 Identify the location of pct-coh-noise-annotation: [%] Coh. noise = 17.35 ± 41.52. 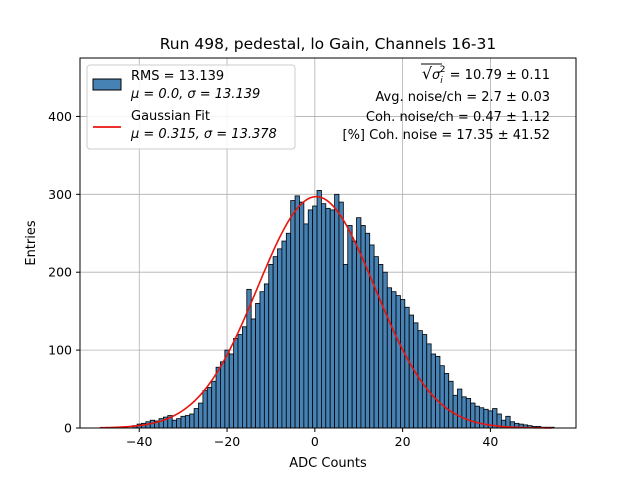
(447, 135).